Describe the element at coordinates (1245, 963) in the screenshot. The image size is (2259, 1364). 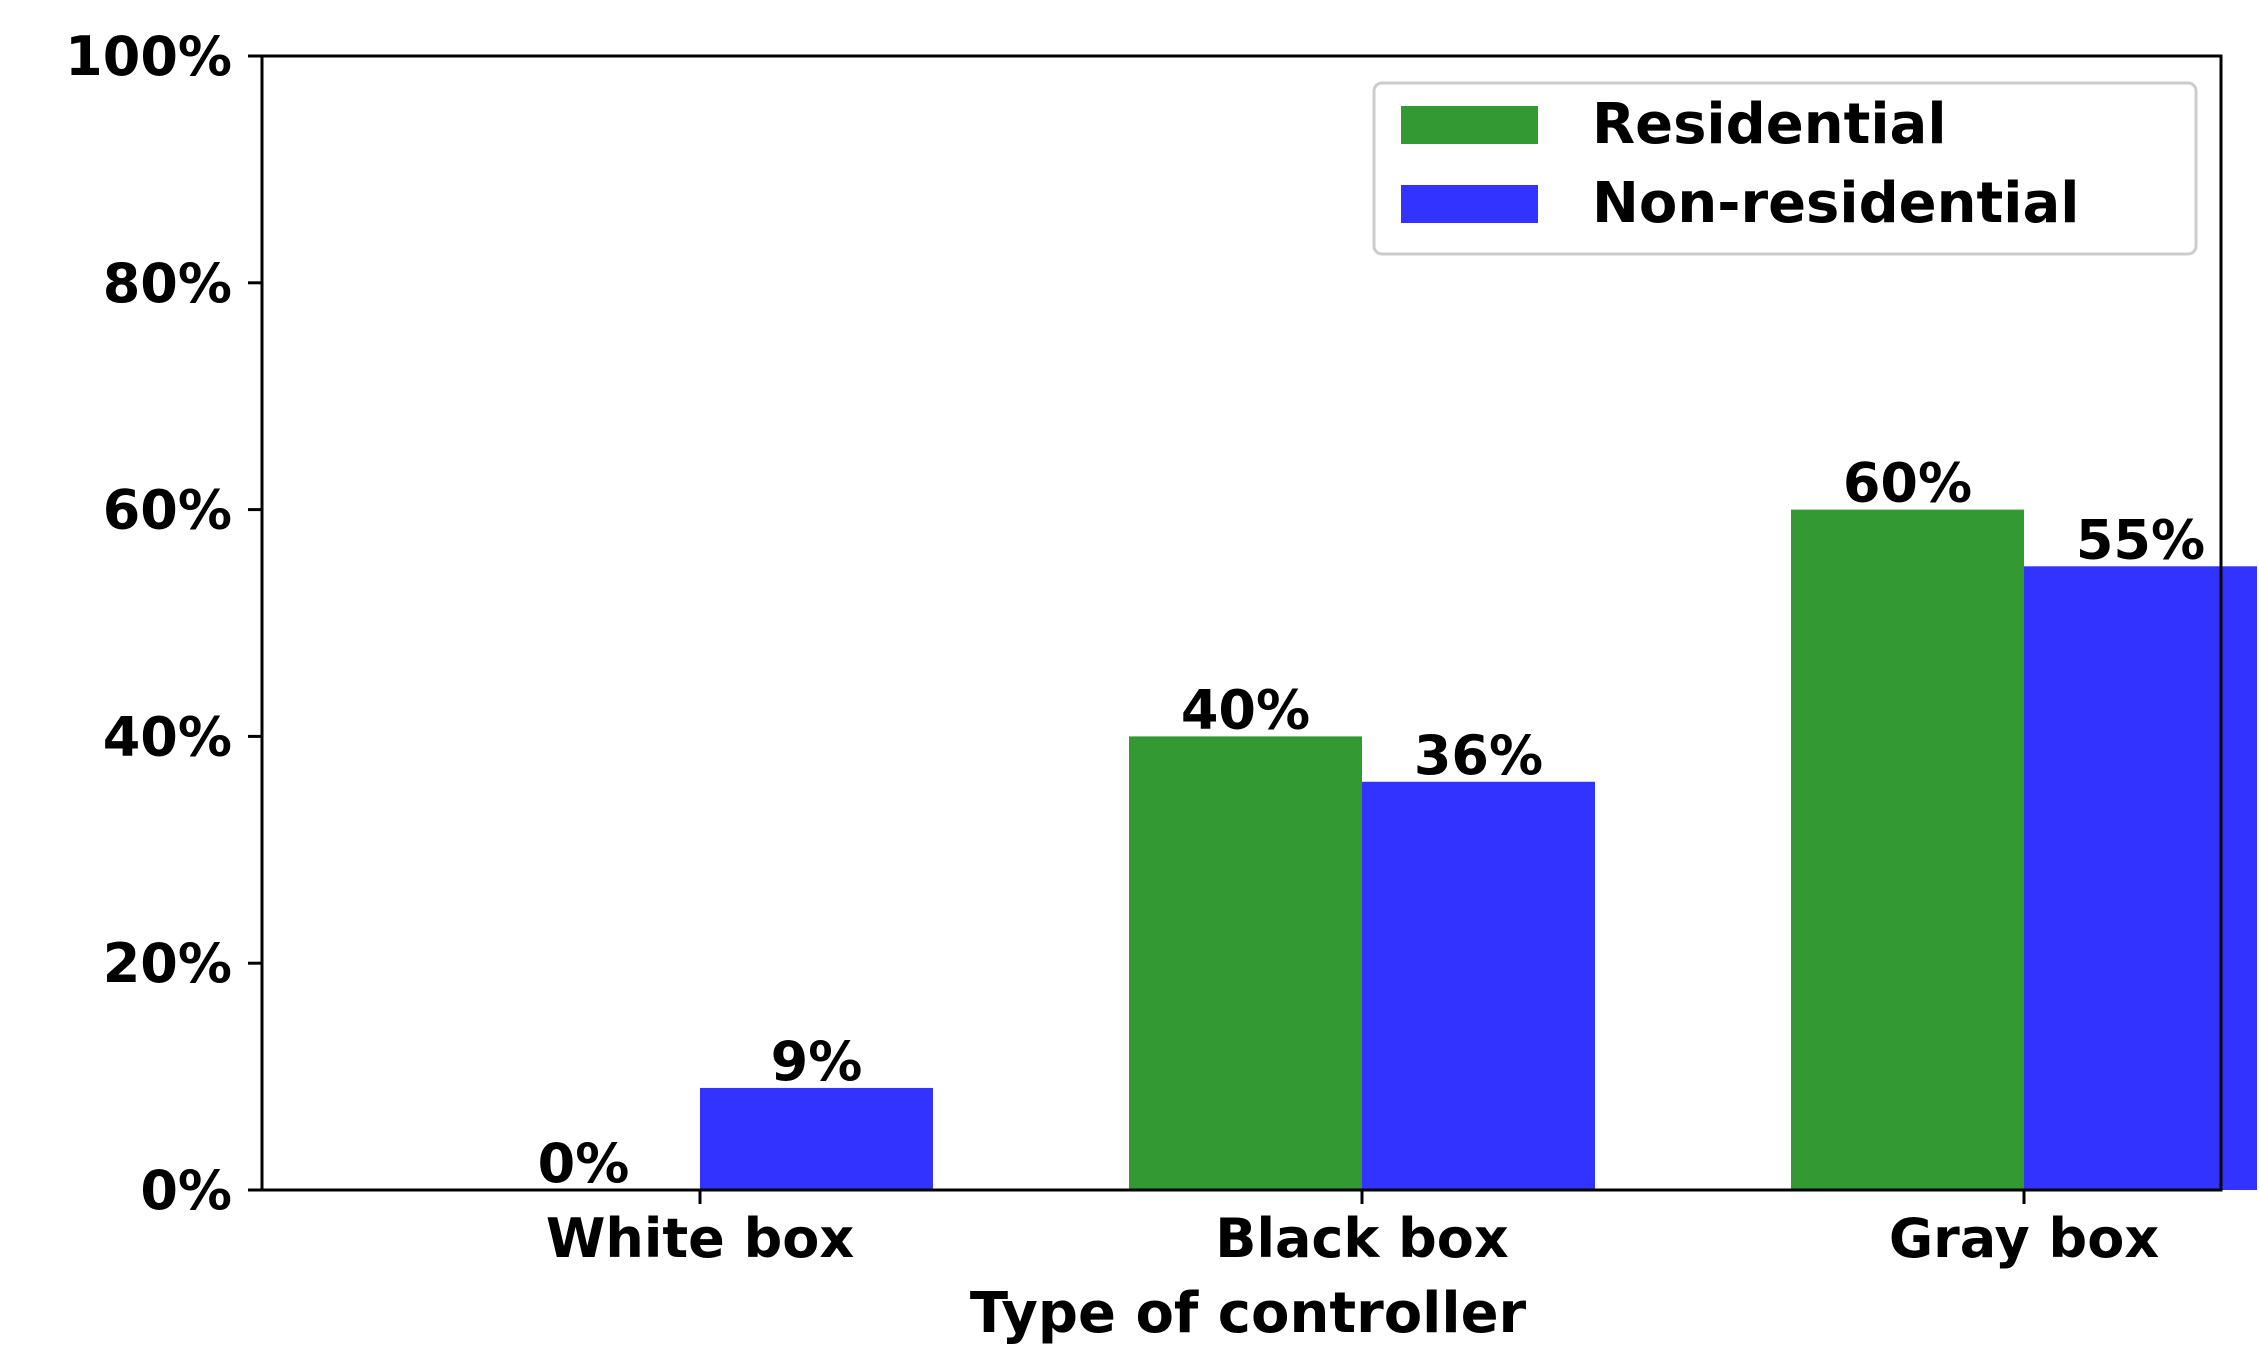
I see `bar-residential-black-box` at that location.